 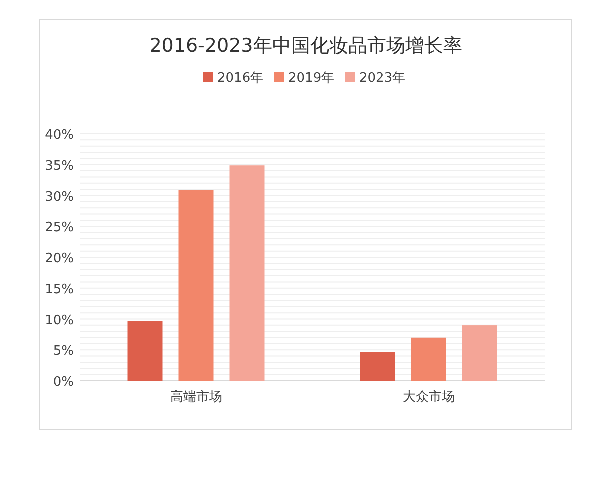 What do you see at coordinates (59, 197) in the screenshot?
I see `y-tick-label: 30%` at bounding box center [59, 197].